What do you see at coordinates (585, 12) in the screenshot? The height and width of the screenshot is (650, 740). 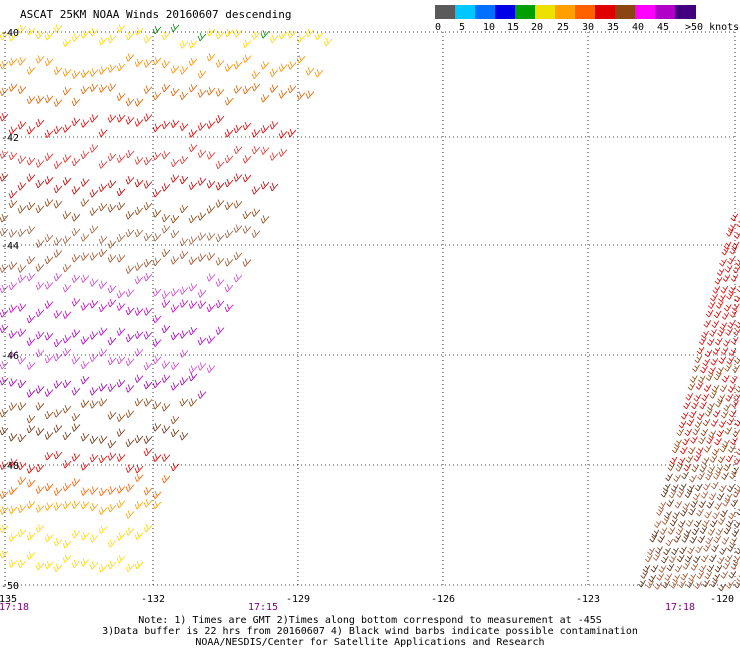 I see `legend-swatch` at bounding box center [585, 12].